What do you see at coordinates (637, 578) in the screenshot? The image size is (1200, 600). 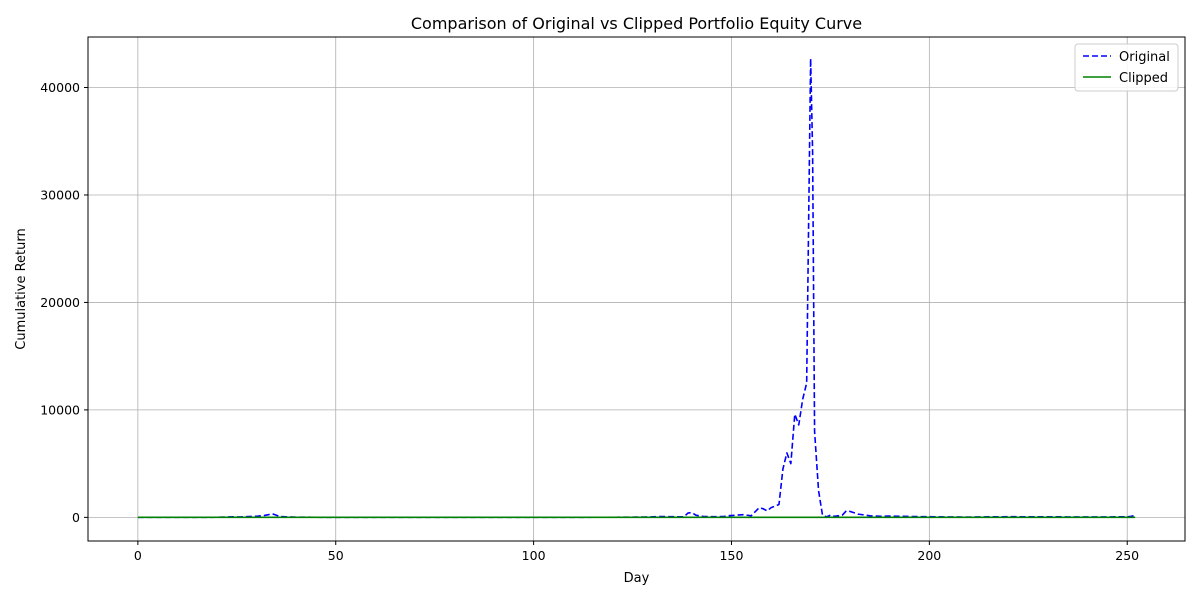 I see `x-axis-label: Day` at bounding box center [637, 578].